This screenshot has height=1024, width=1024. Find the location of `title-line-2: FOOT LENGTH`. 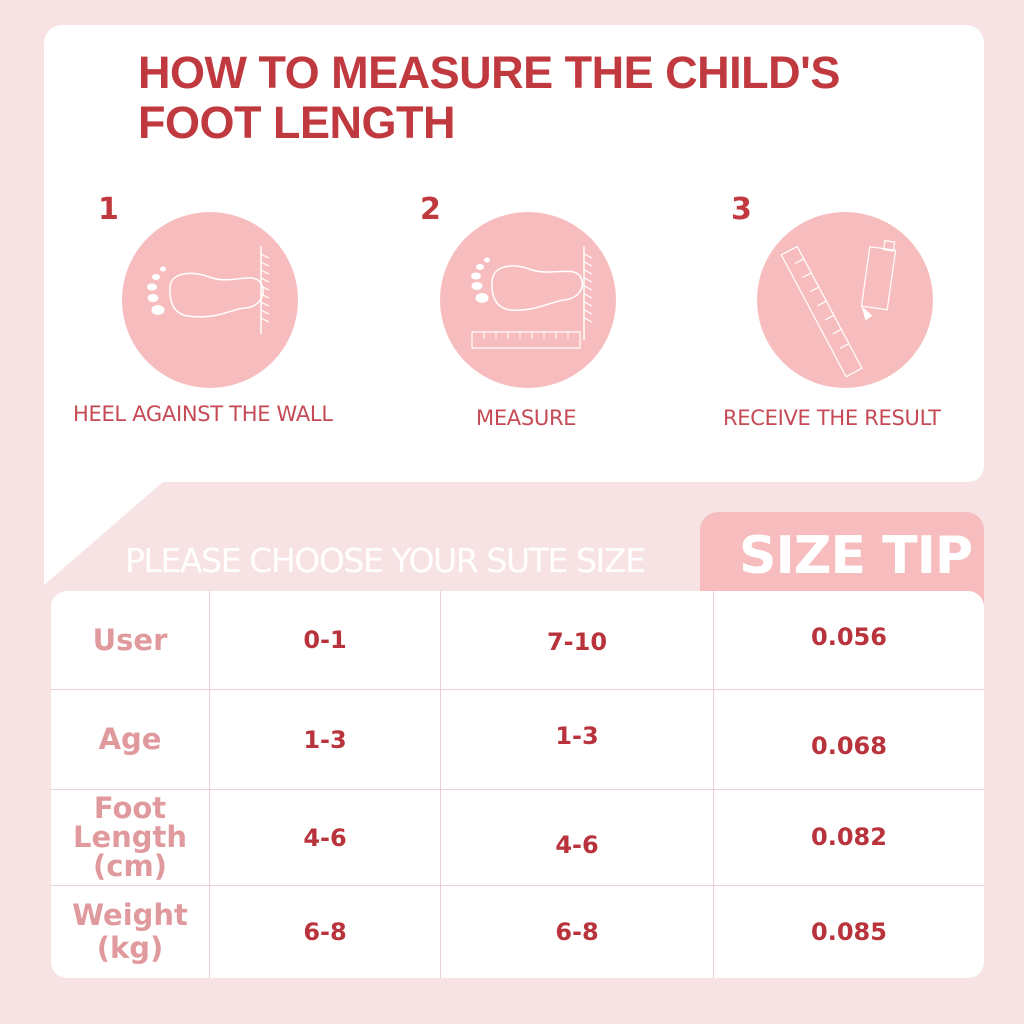

title-line-2: FOOT LENGTH is located at coordinates (296, 122).